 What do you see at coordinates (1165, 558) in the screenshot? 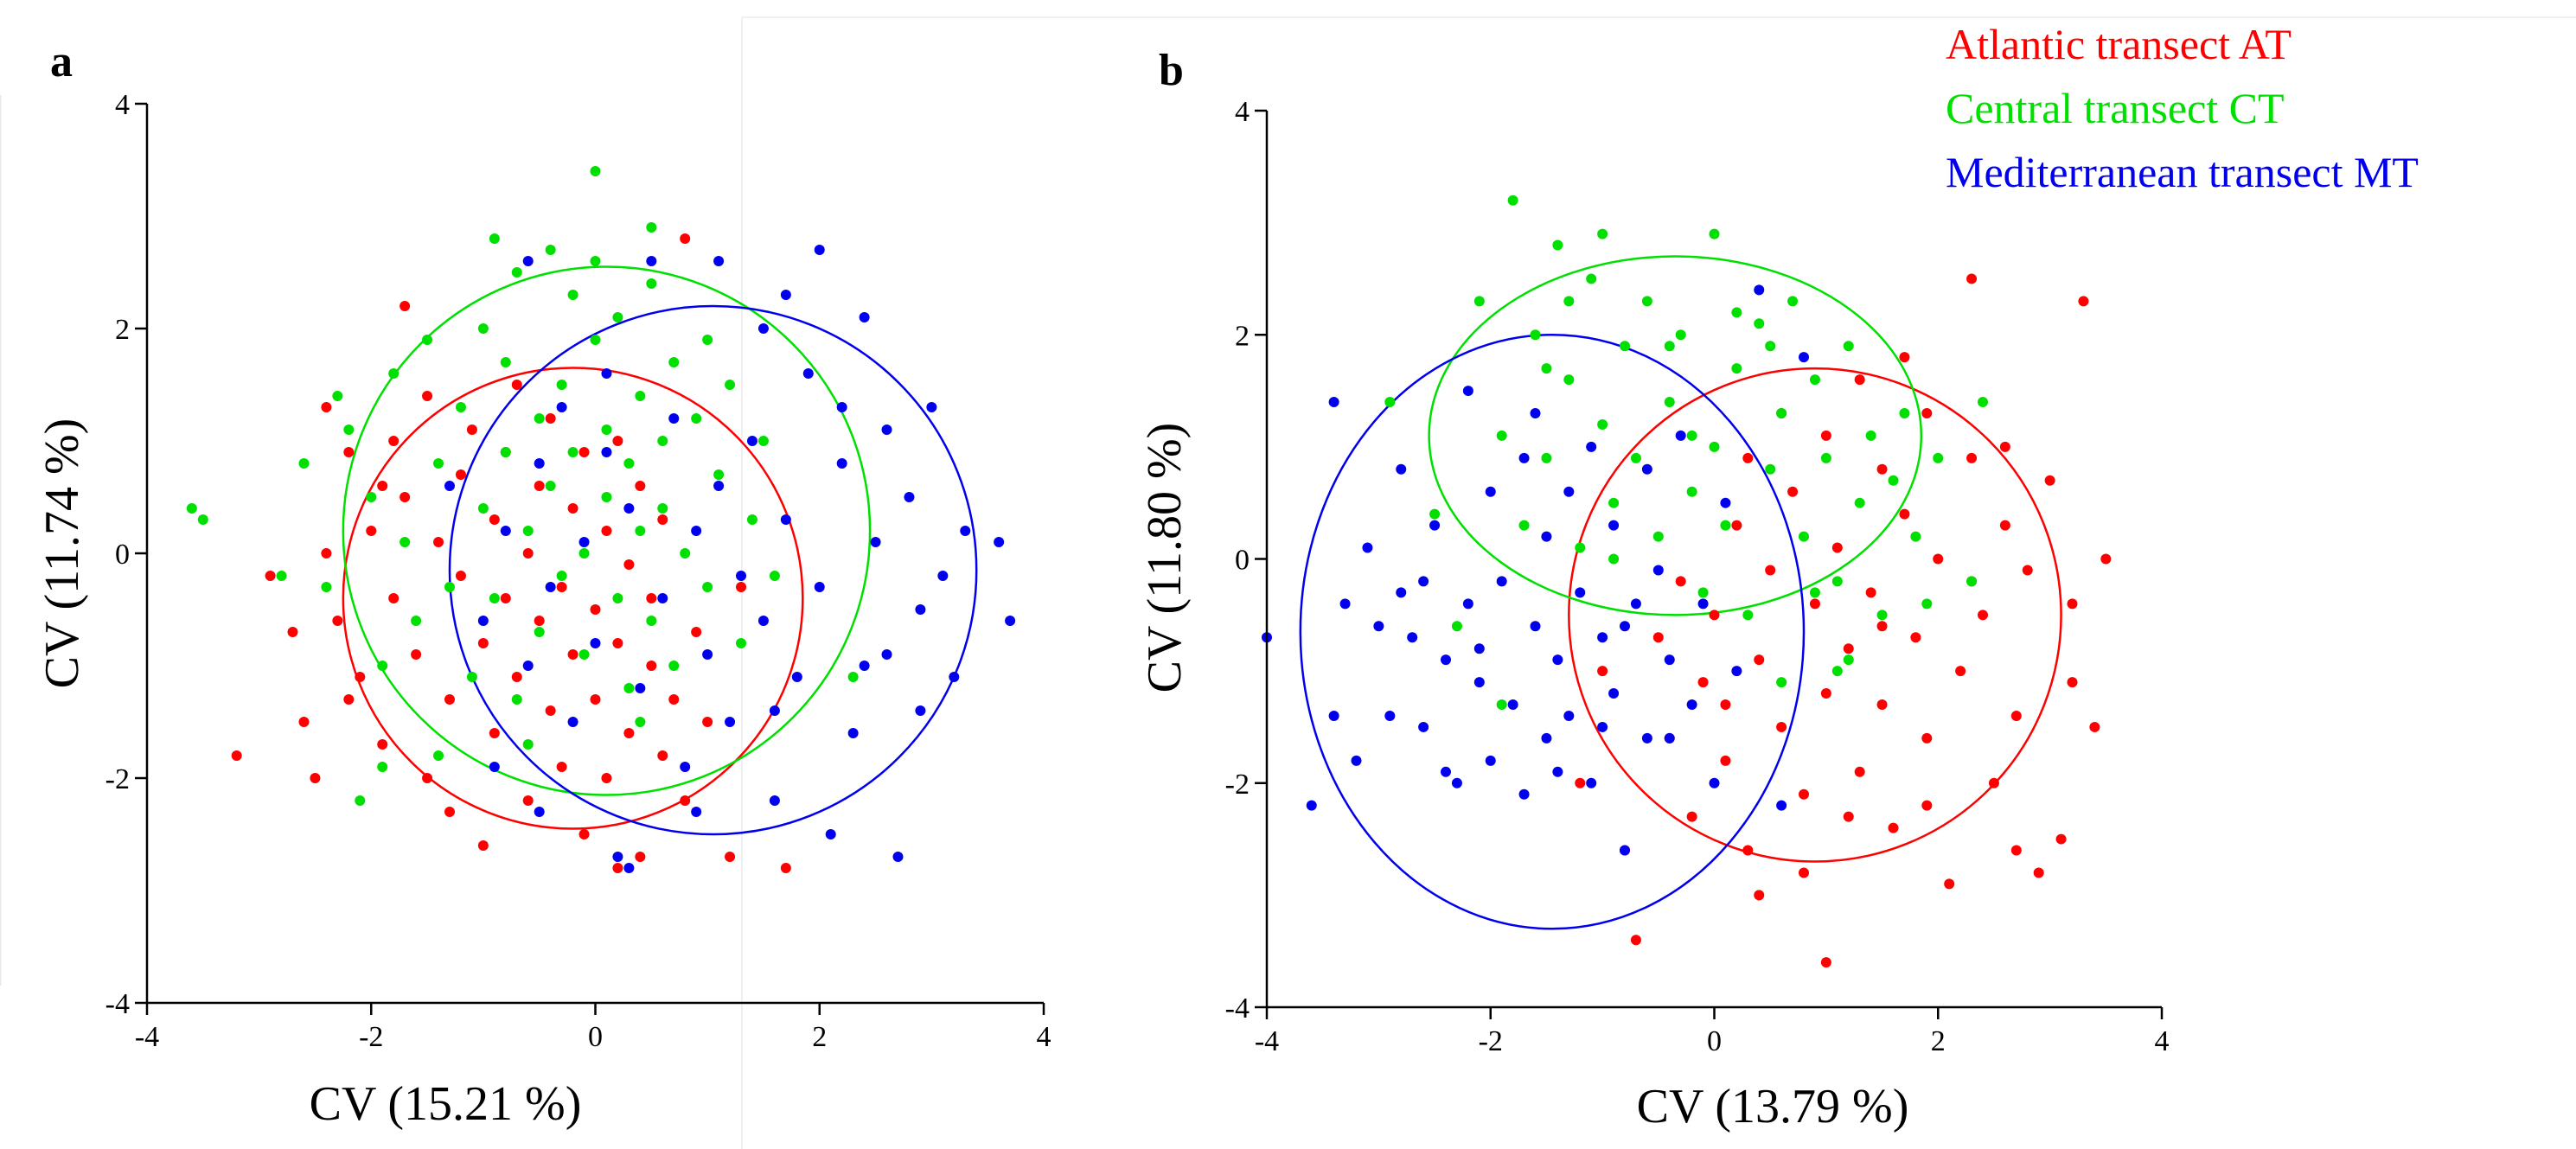
I see `y-axis-label-b: CV (11.80 %)` at bounding box center [1165, 558].